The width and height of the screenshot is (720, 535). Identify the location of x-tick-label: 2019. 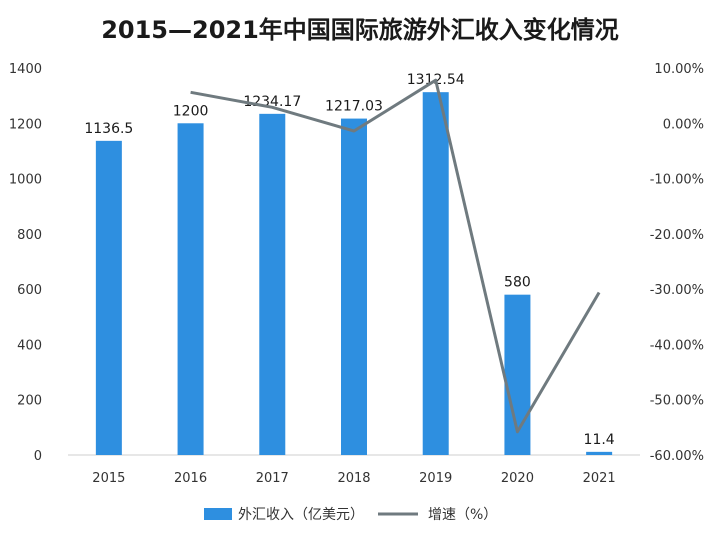
(435, 478).